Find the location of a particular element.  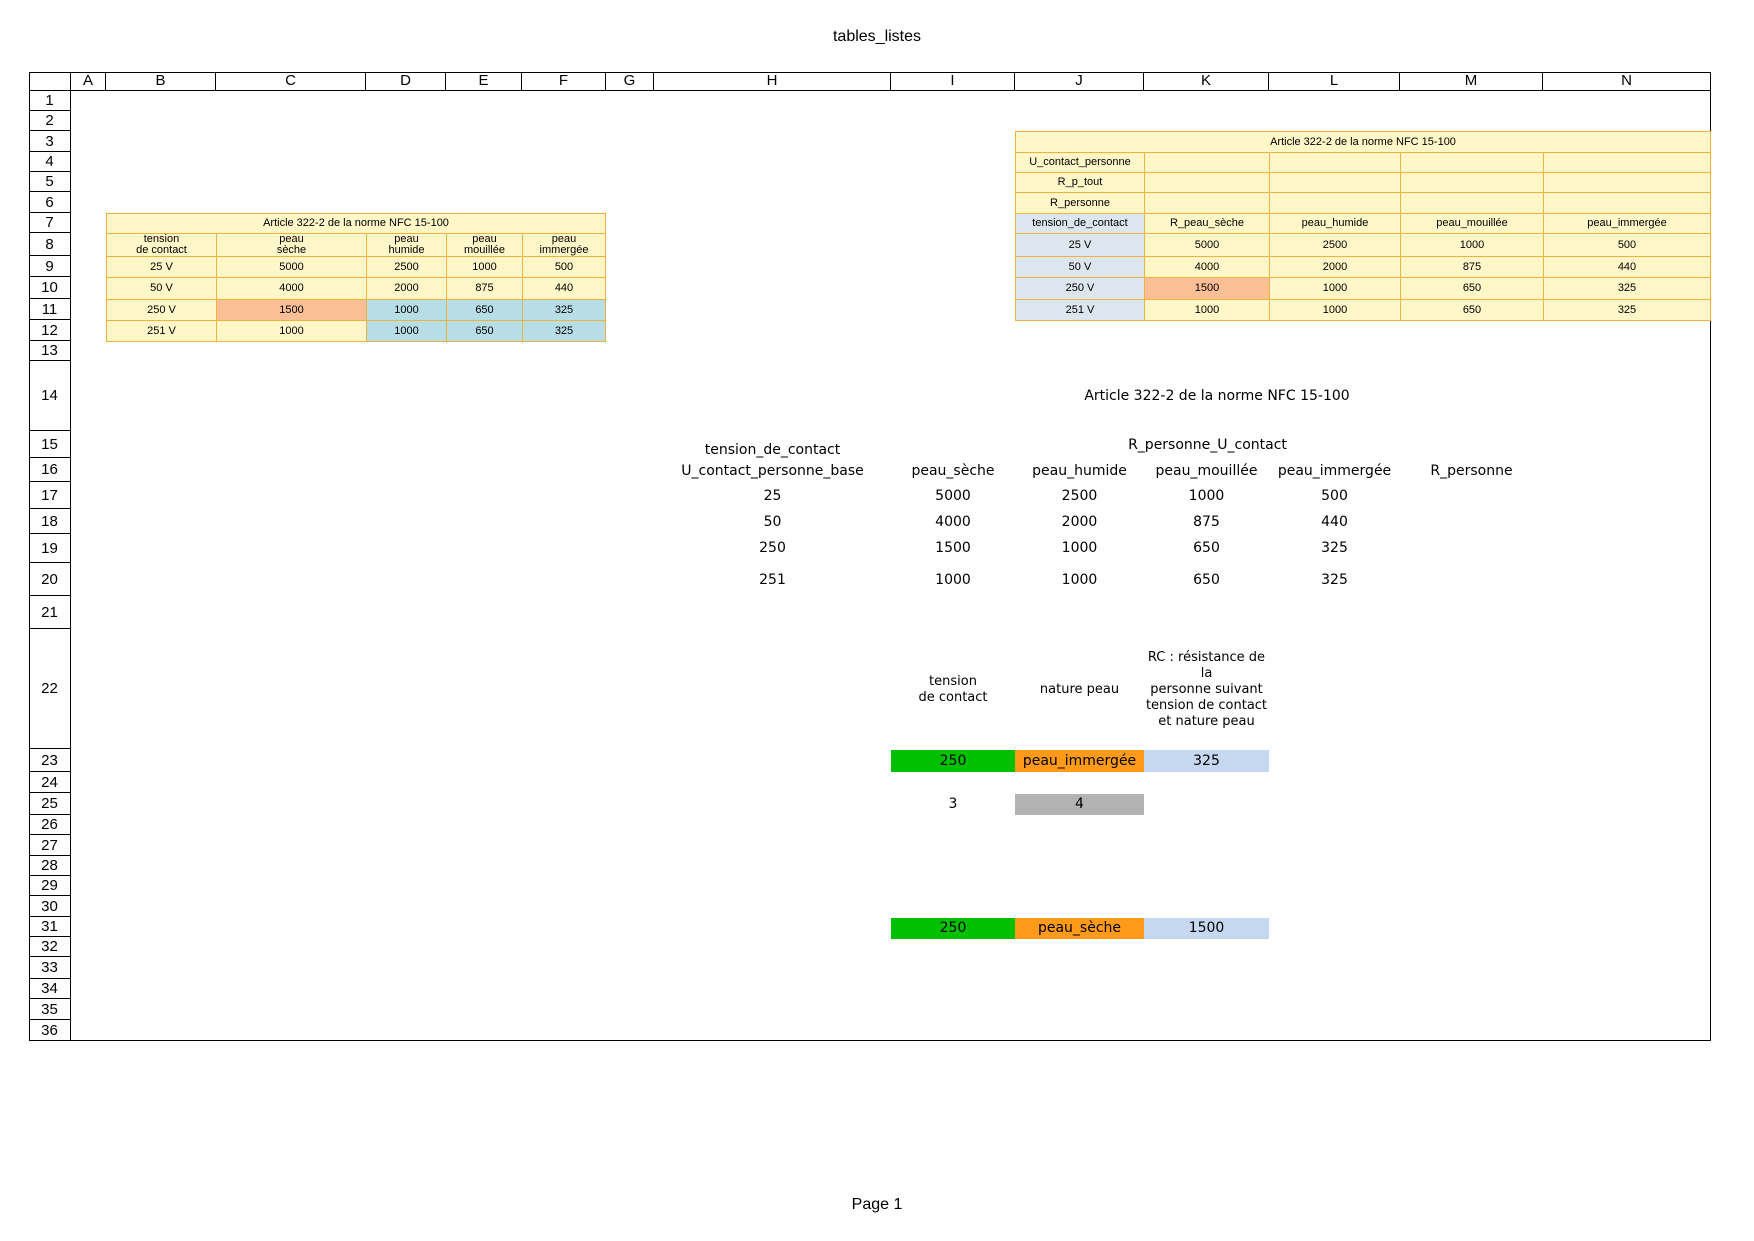

table2-cell: 2500 is located at coordinates (1335, 245).